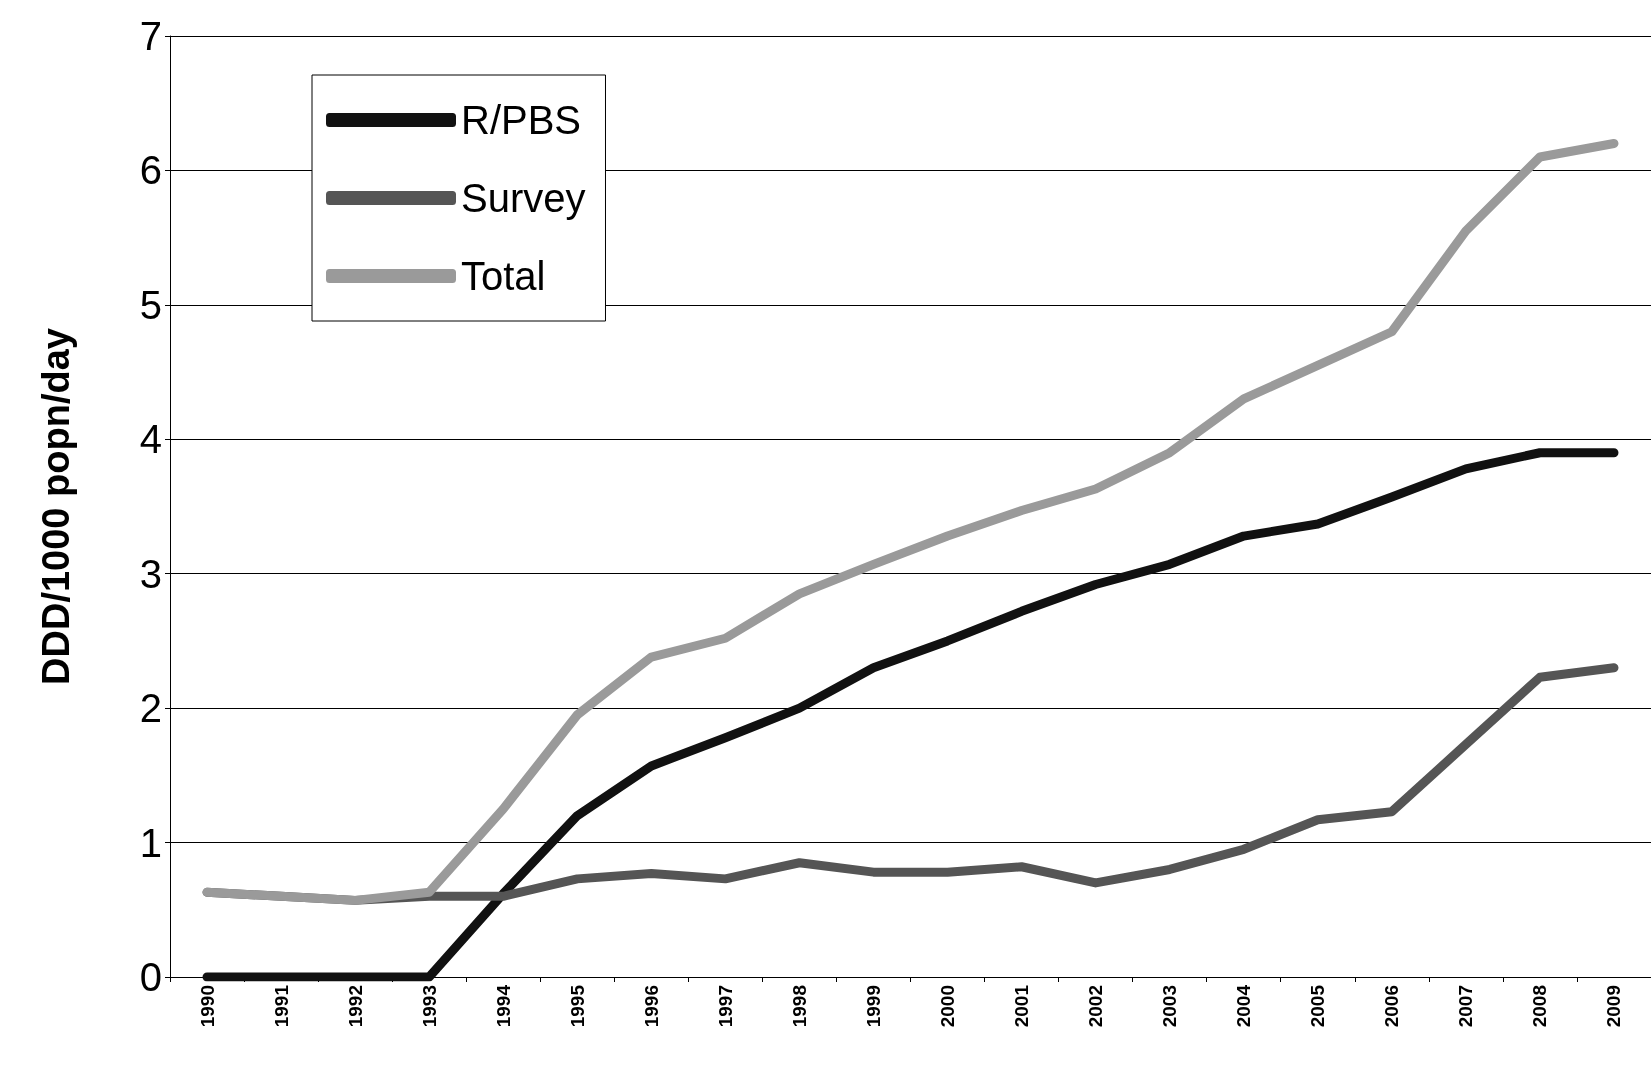 The width and height of the screenshot is (1651, 1077). Describe the element at coordinates (503, 276) in the screenshot. I see `legend-label: Total` at that location.